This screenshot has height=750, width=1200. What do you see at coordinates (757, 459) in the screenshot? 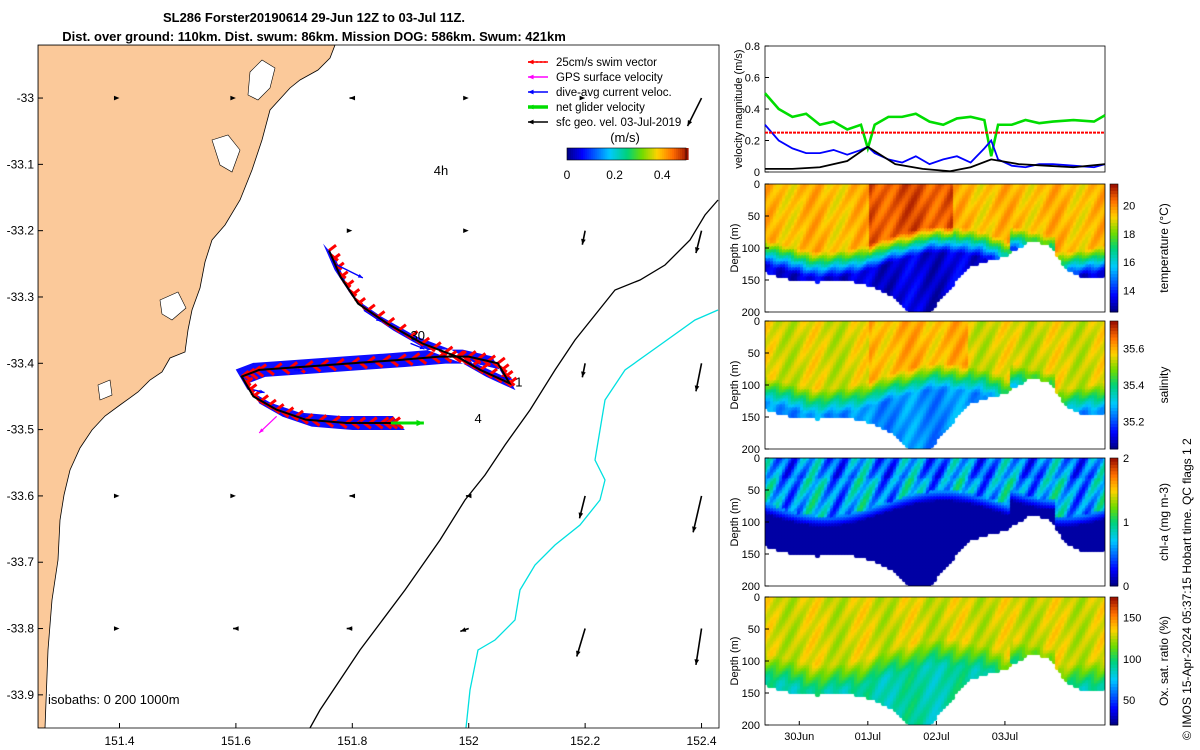
I see `chl-a-y-tick-label: 0` at bounding box center [757, 459].